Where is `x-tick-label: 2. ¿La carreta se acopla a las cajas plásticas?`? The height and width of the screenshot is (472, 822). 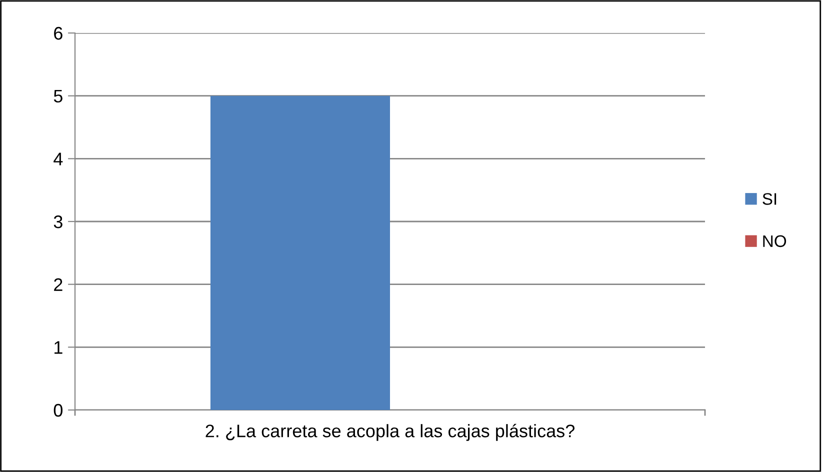 x-tick-label: 2. ¿La carreta se acopla a las cajas plásticas? is located at coordinates (390, 432).